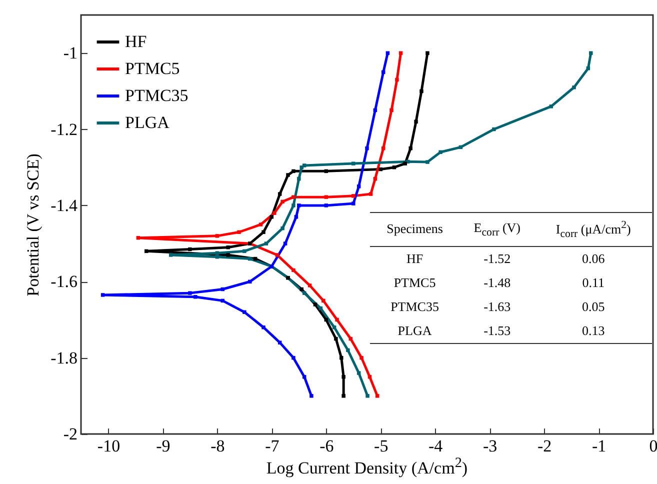 This screenshot has width=657, height=484. I want to click on annotation: -1.63, so click(497, 307).